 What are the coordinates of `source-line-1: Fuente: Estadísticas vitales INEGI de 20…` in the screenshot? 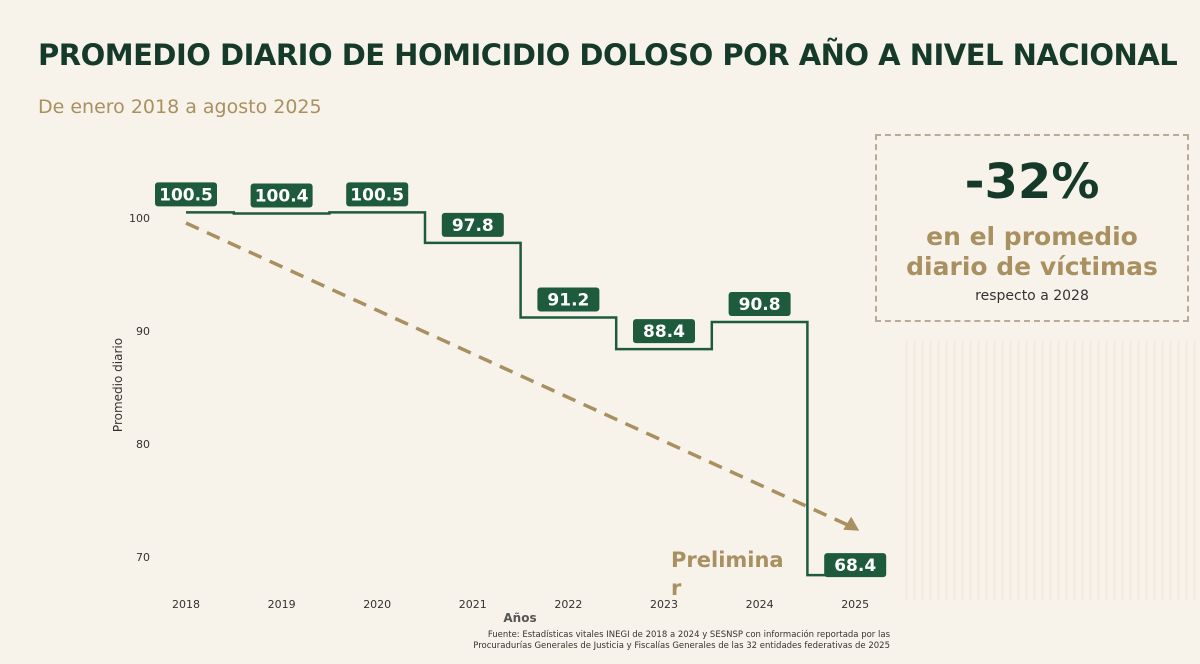 It's located at (688, 635).